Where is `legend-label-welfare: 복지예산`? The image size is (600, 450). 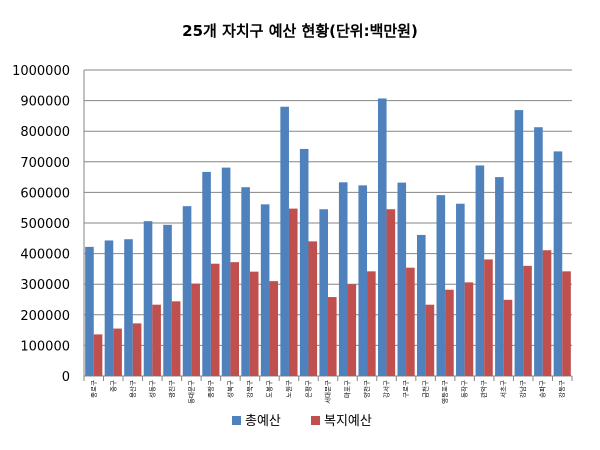
legend-label-welfare: 복지예산 is located at coordinates (348, 421).